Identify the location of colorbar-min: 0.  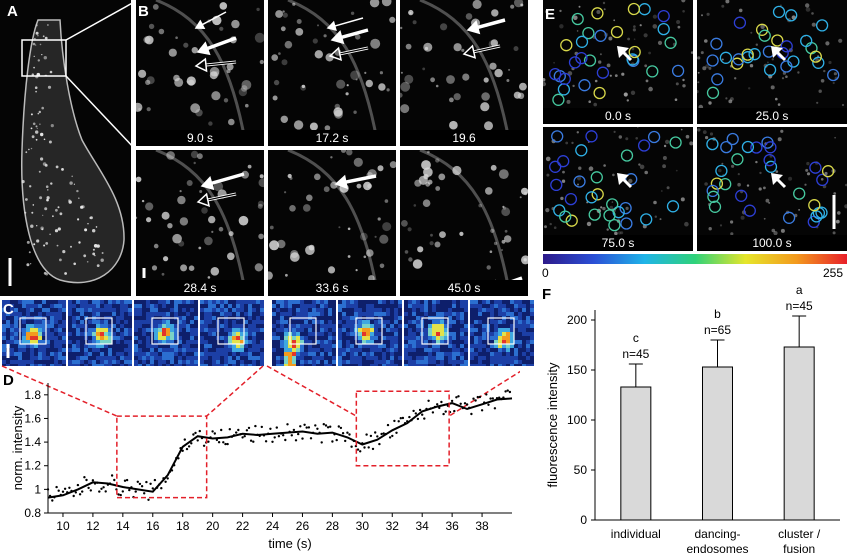
(545, 273).